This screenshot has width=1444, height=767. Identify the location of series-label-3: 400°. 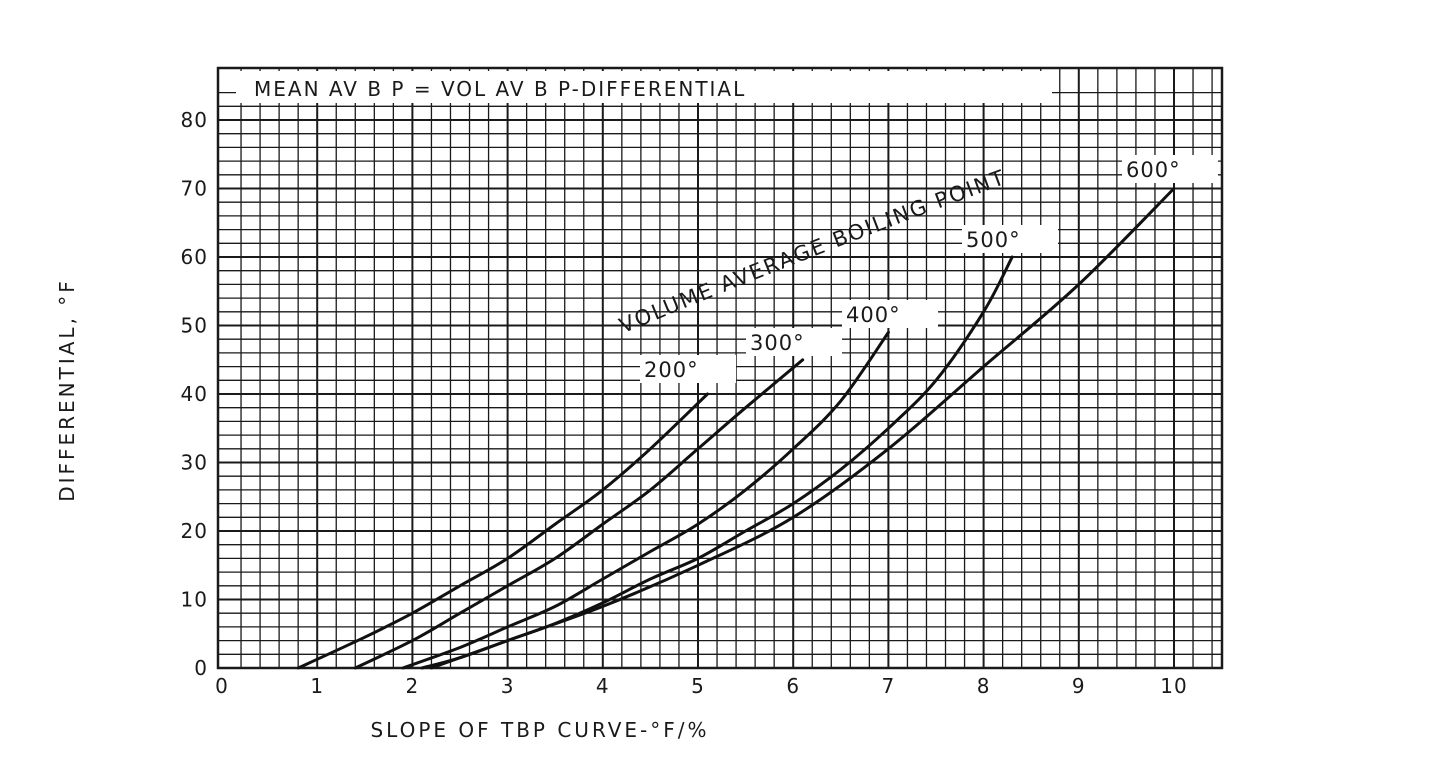
(873, 315).